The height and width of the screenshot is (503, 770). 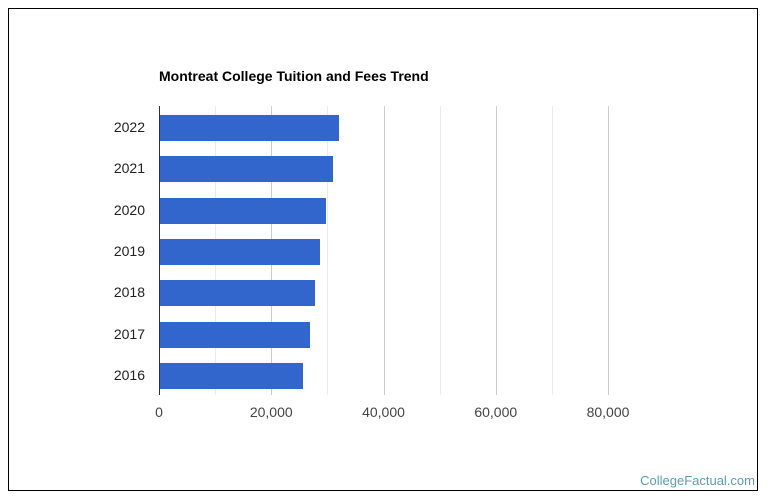 What do you see at coordinates (237, 293) in the screenshot?
I see `bar-2018` at bounding box center [237, 293].